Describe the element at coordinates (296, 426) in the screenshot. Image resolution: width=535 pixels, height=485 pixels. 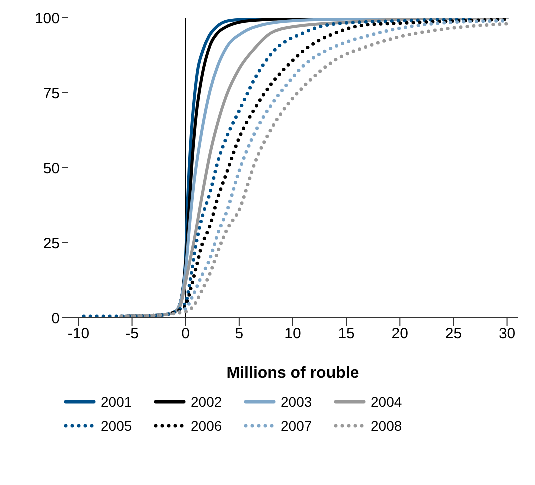
I see `legend-label: 2007` at that location.